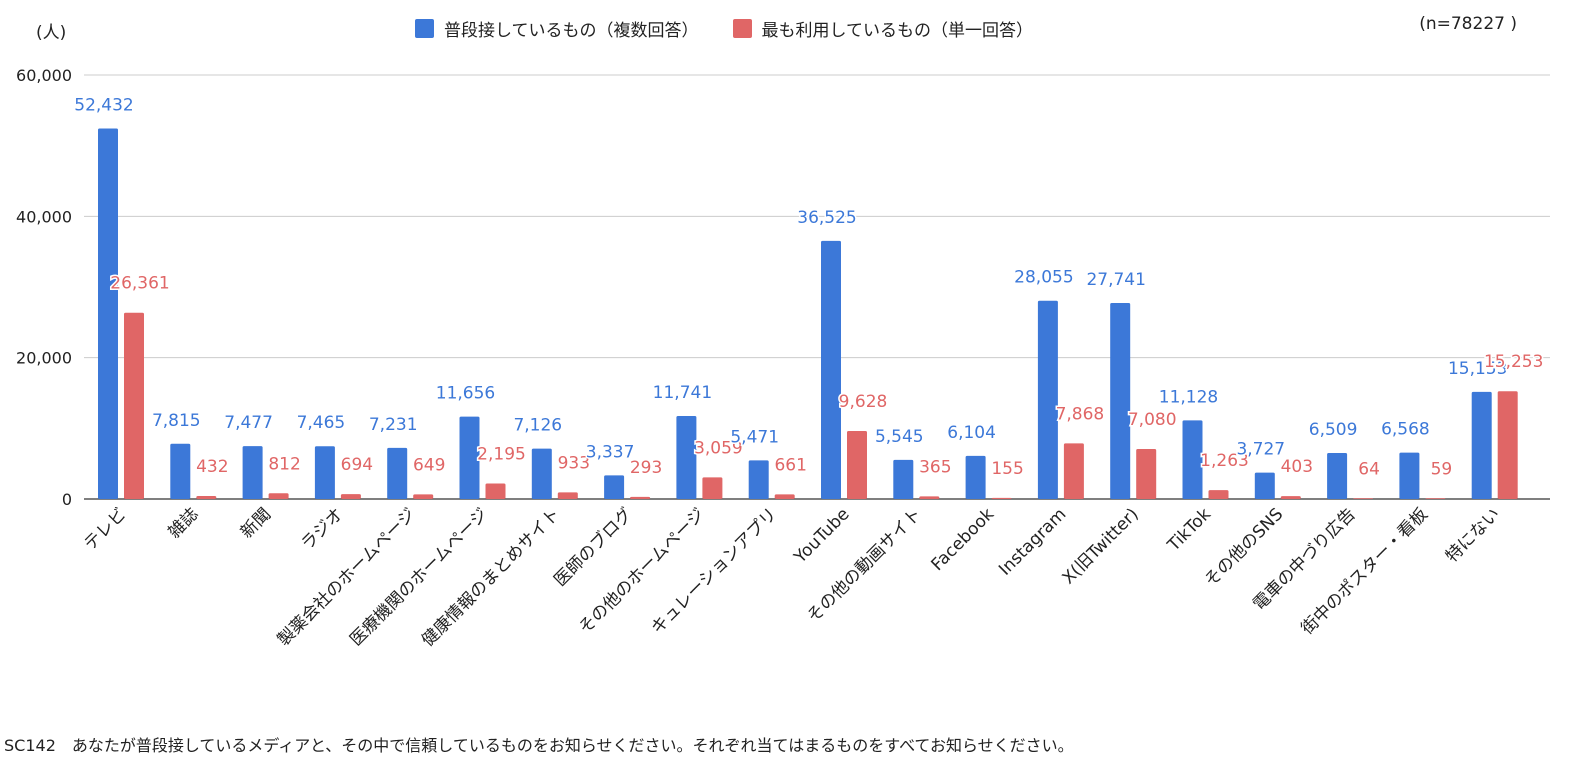 The image size is (1593, 779). What do you see at coordinates (321, 423) in the screenshot?
I see `data-label-daily-3: 7,465` at bounding box center [321, 423].